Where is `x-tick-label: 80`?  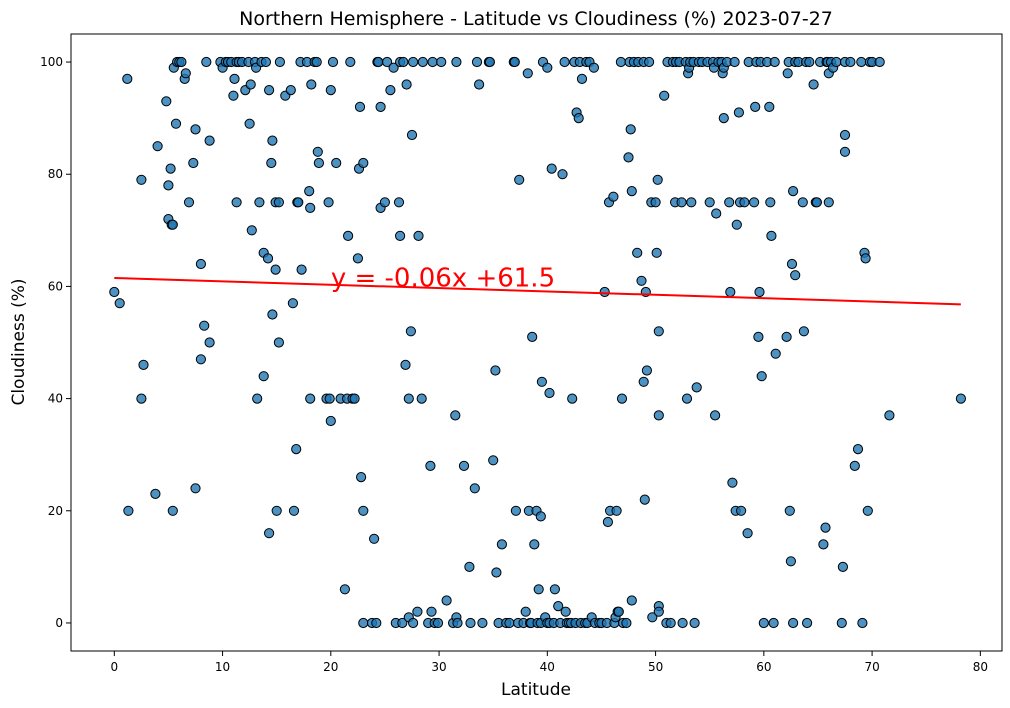 x-tick-label: 80 is located at coordinates (980, 667).